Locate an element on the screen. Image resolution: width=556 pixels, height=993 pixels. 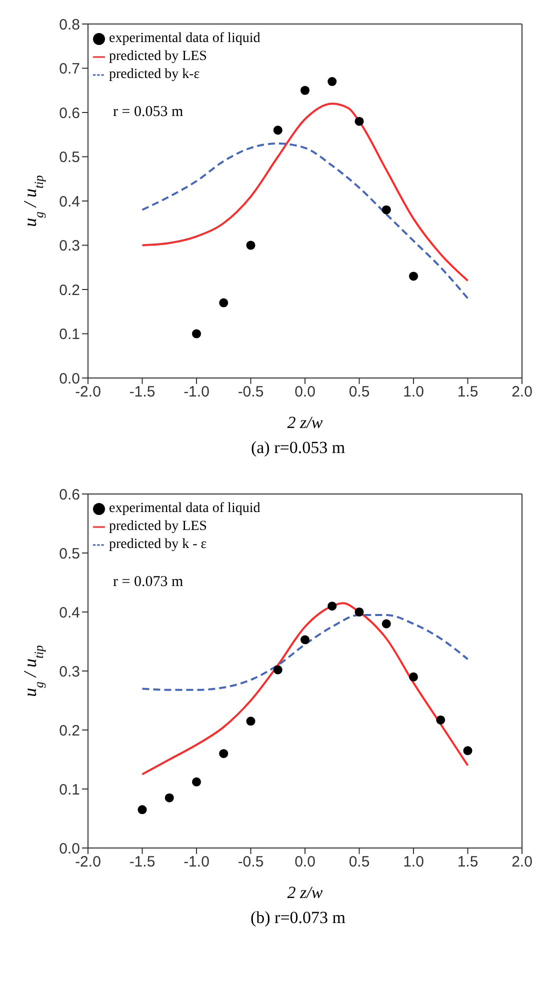
legend-label: predicted by k-ε is located at coordinates (154, 74).